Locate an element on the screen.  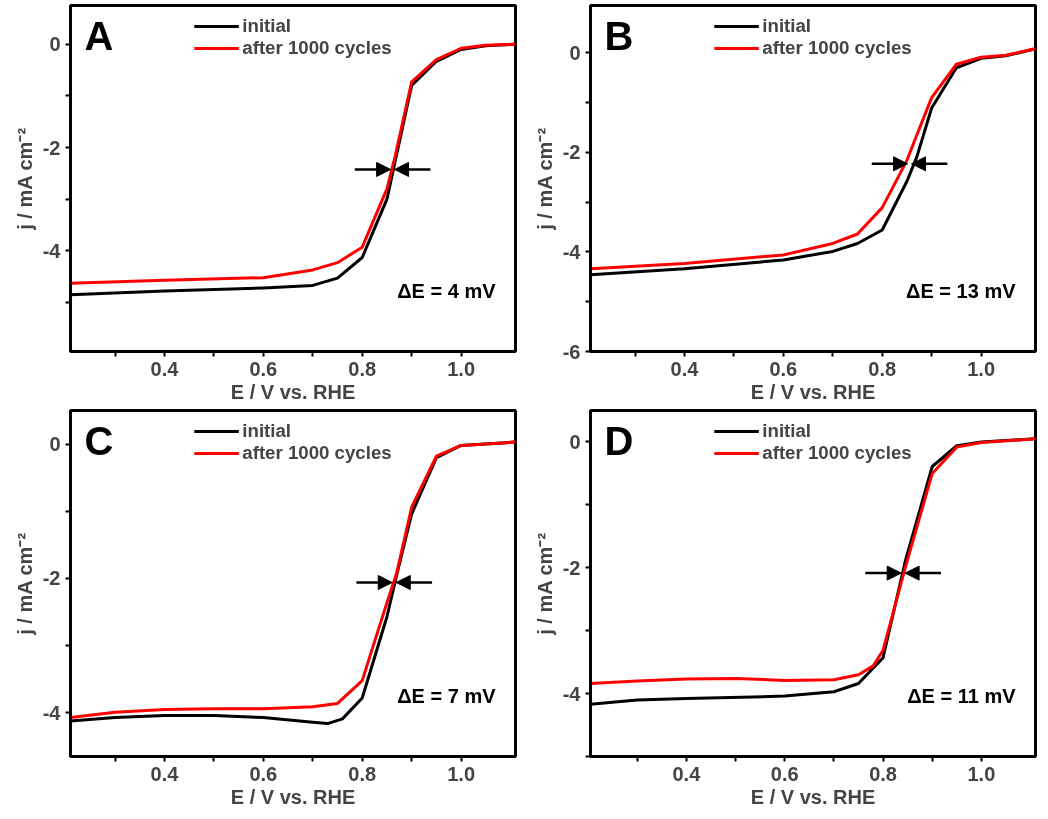
y-tick-label: -6 is located at coordinates (571, 351).